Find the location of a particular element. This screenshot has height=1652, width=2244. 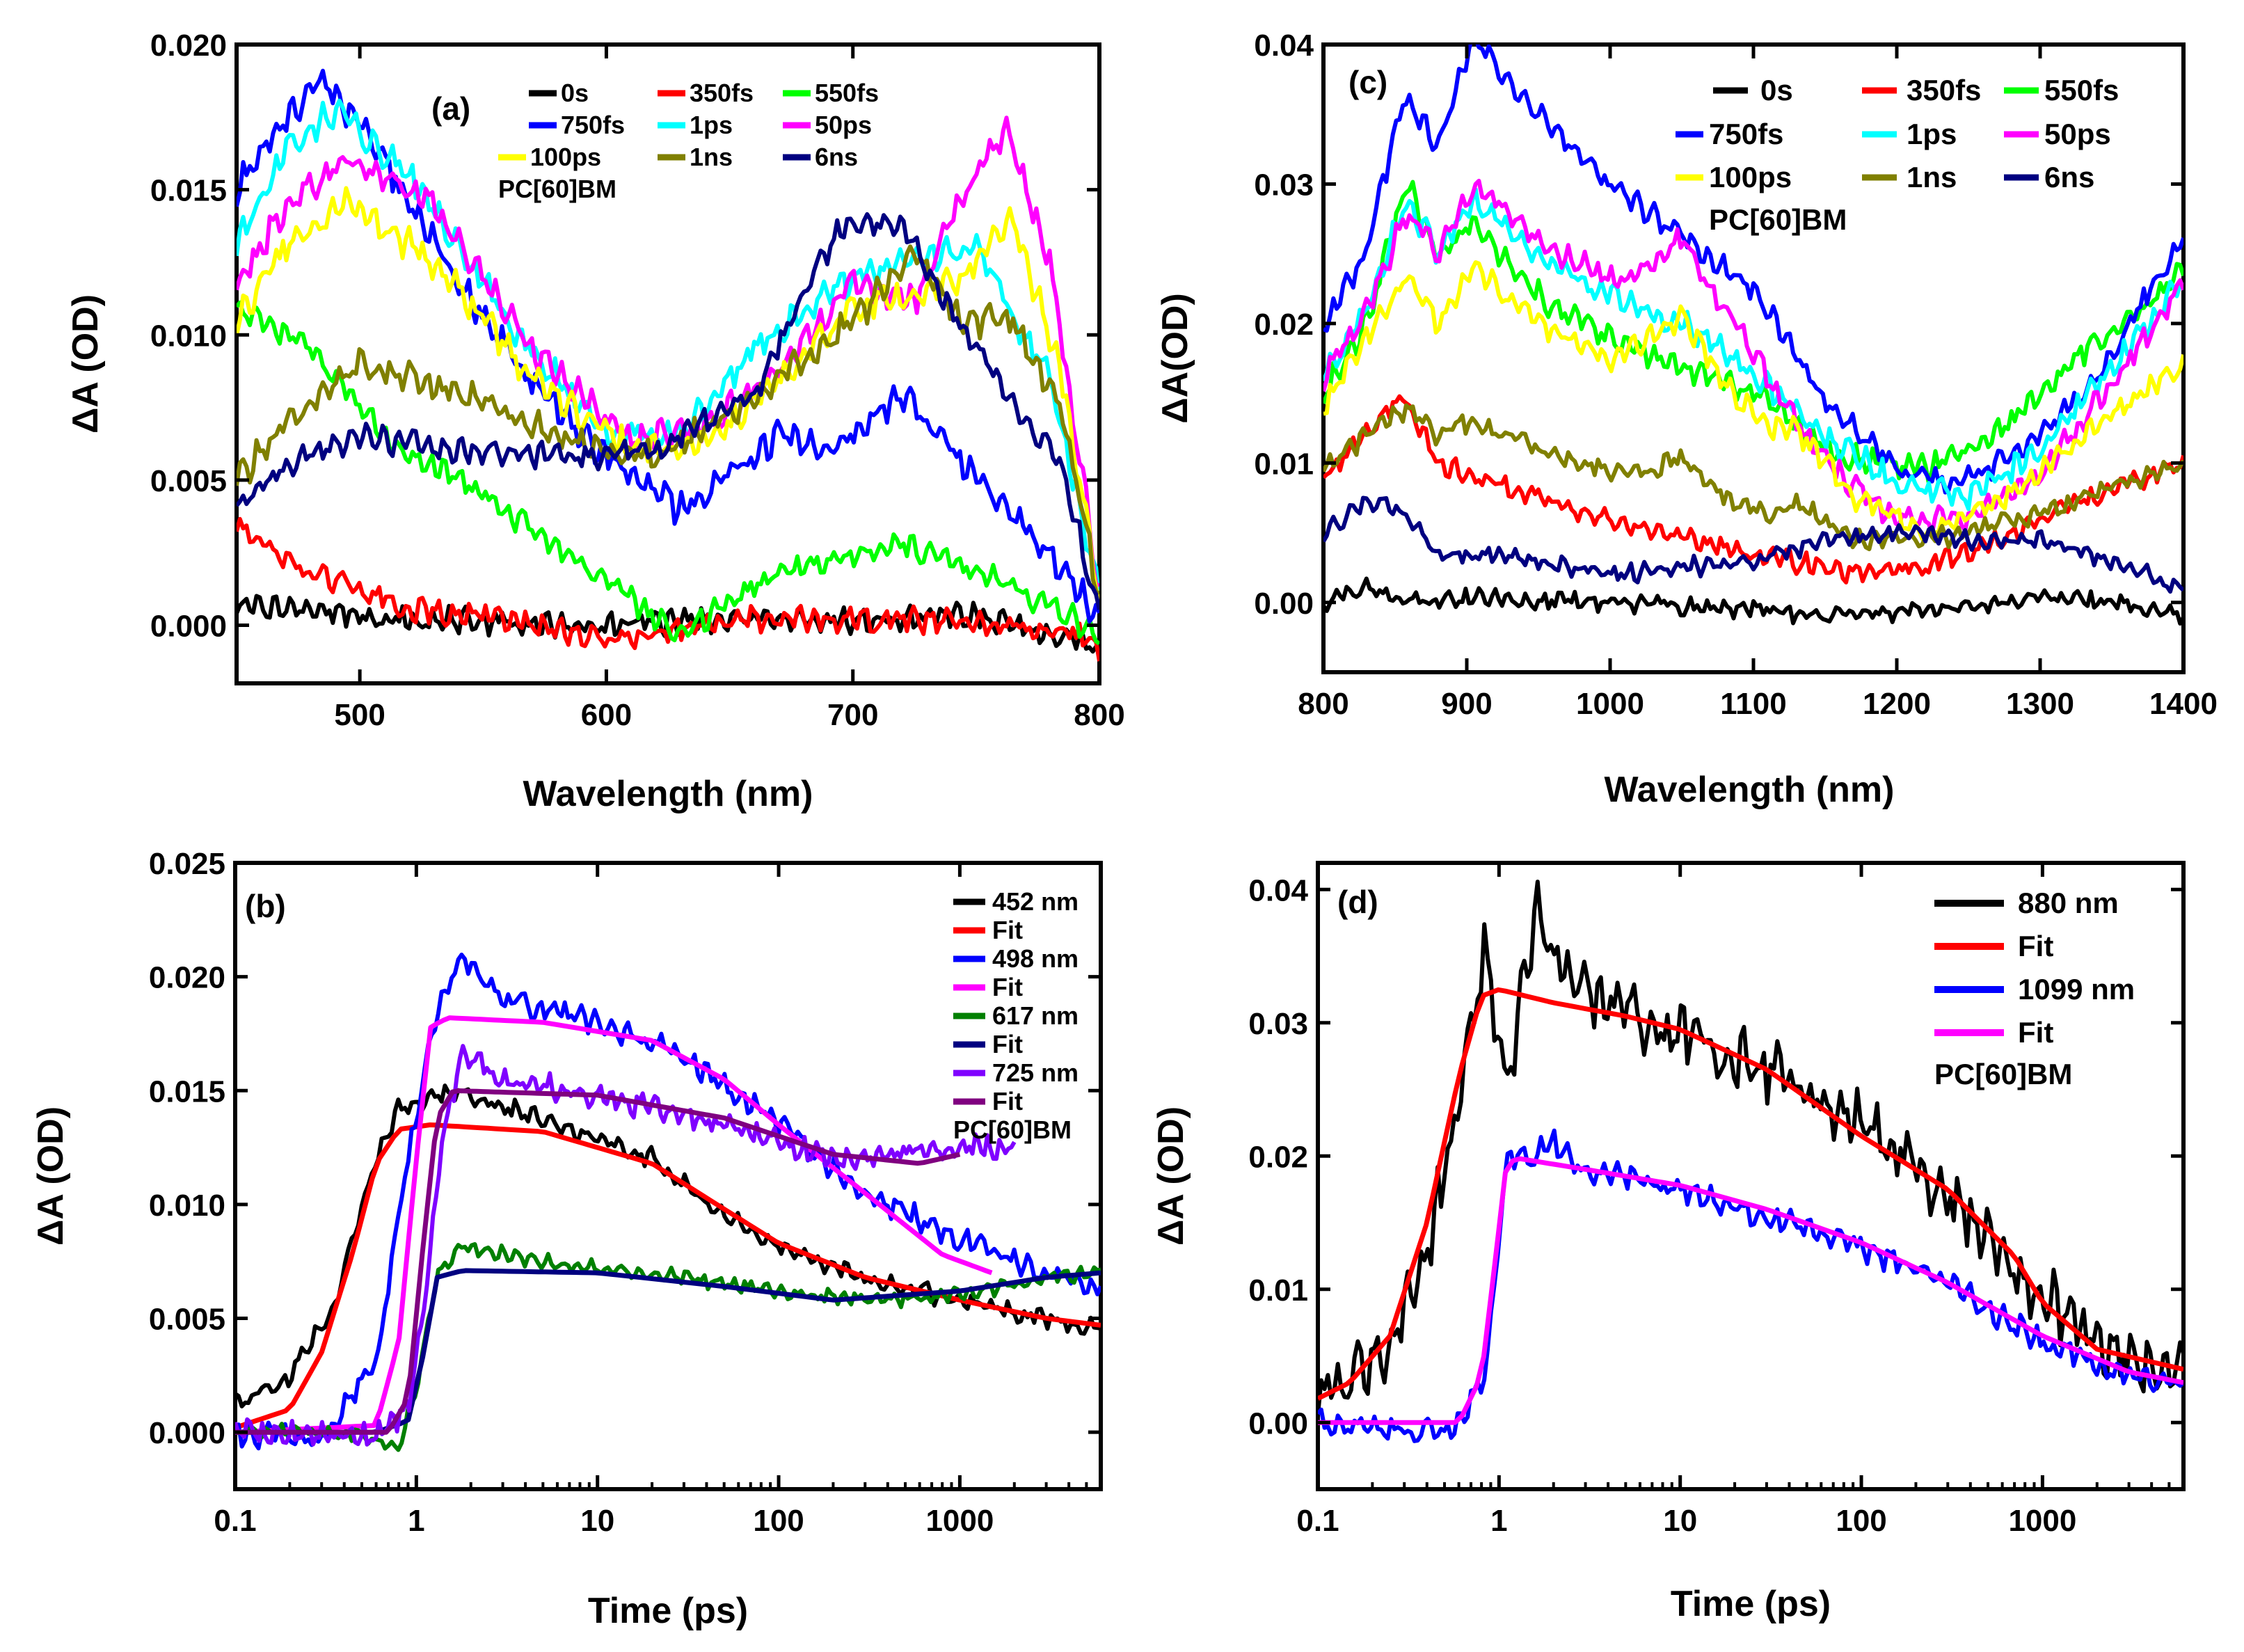

panel-b-y-tick-label: 0.010 is located at coordinates (187, 1206).